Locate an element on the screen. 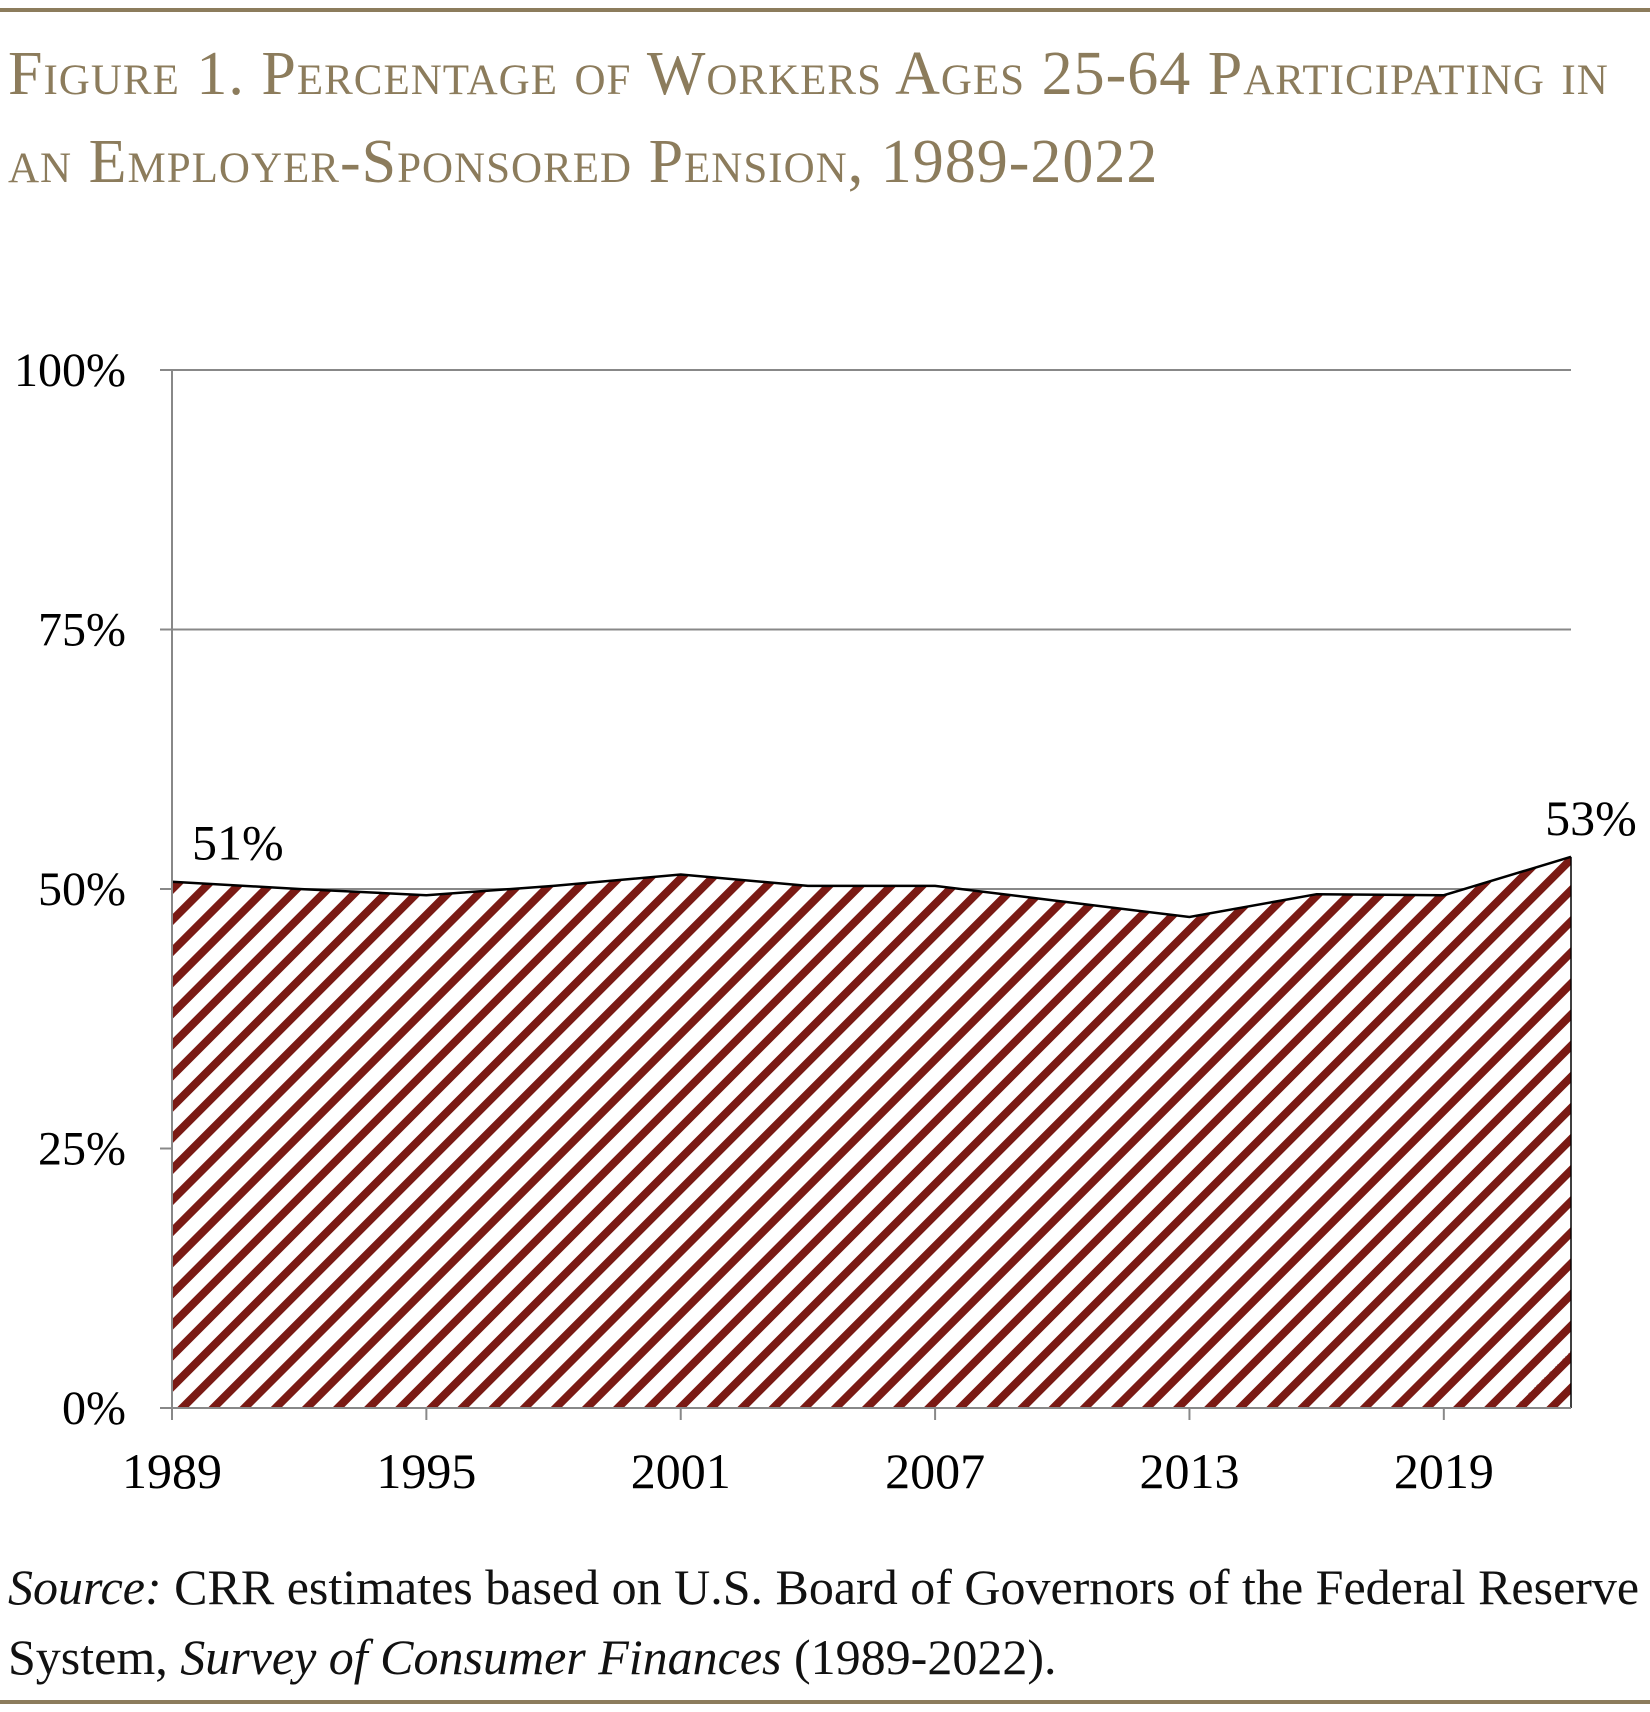 The height and width of the screenshot is (1712, 1650). x-tick-label: 1995 is located at coordinates (426, 1471).